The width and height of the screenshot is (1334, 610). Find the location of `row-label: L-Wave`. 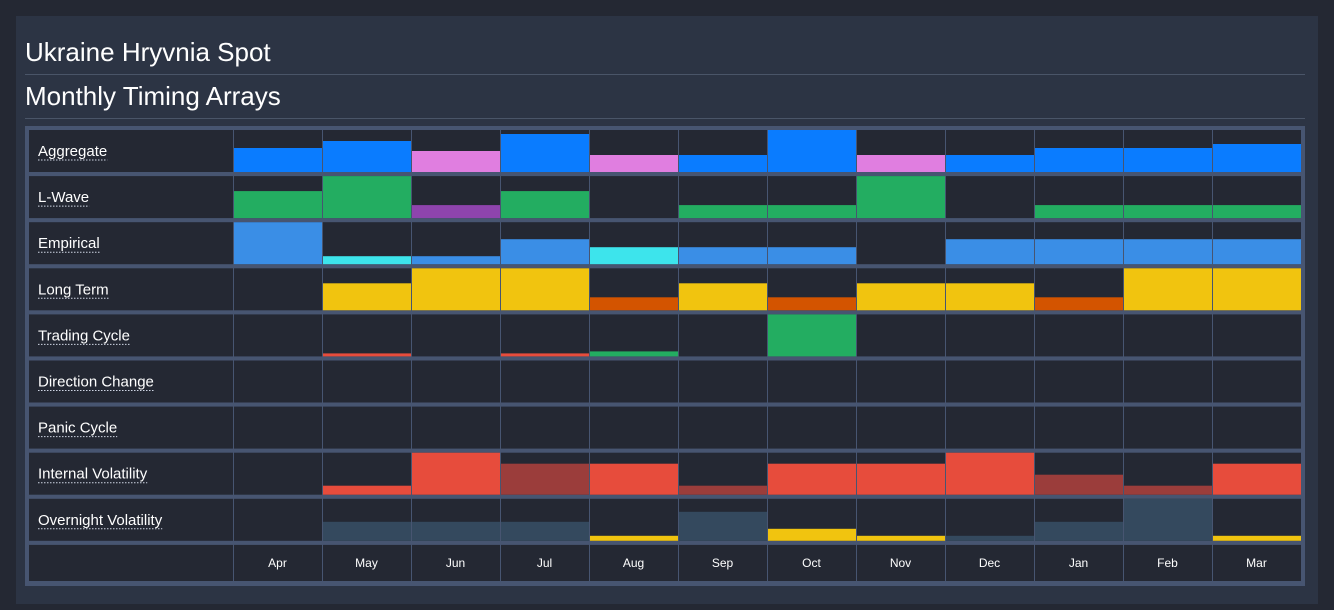

row-label: L-Wave is located at coordinates (63, 197).